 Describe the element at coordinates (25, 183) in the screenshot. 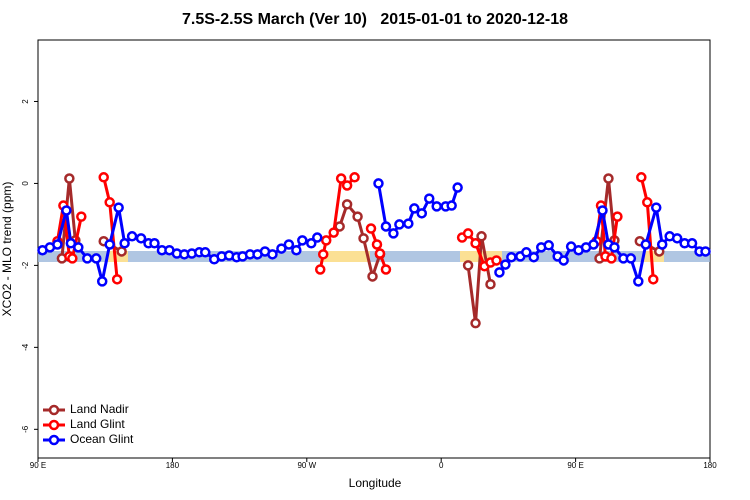

I see `y-tick-label: 0` at that location.